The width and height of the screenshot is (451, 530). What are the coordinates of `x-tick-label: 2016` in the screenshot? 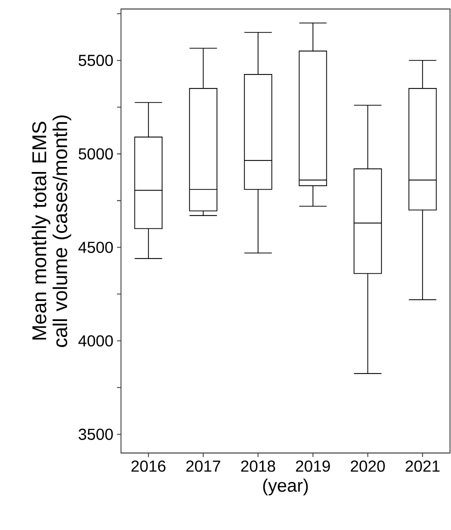 It's located at (148, 466).